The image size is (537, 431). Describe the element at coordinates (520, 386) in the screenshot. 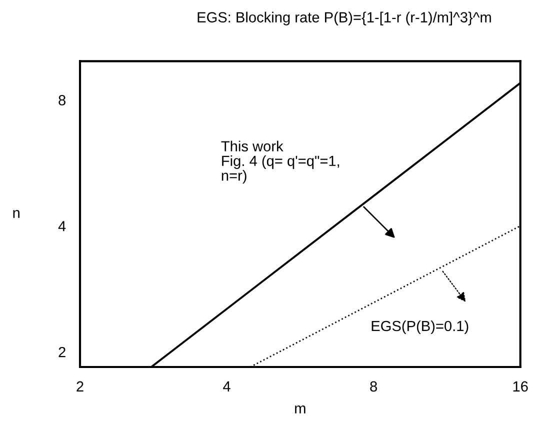

I see `x-tick-label: 16` at that location.